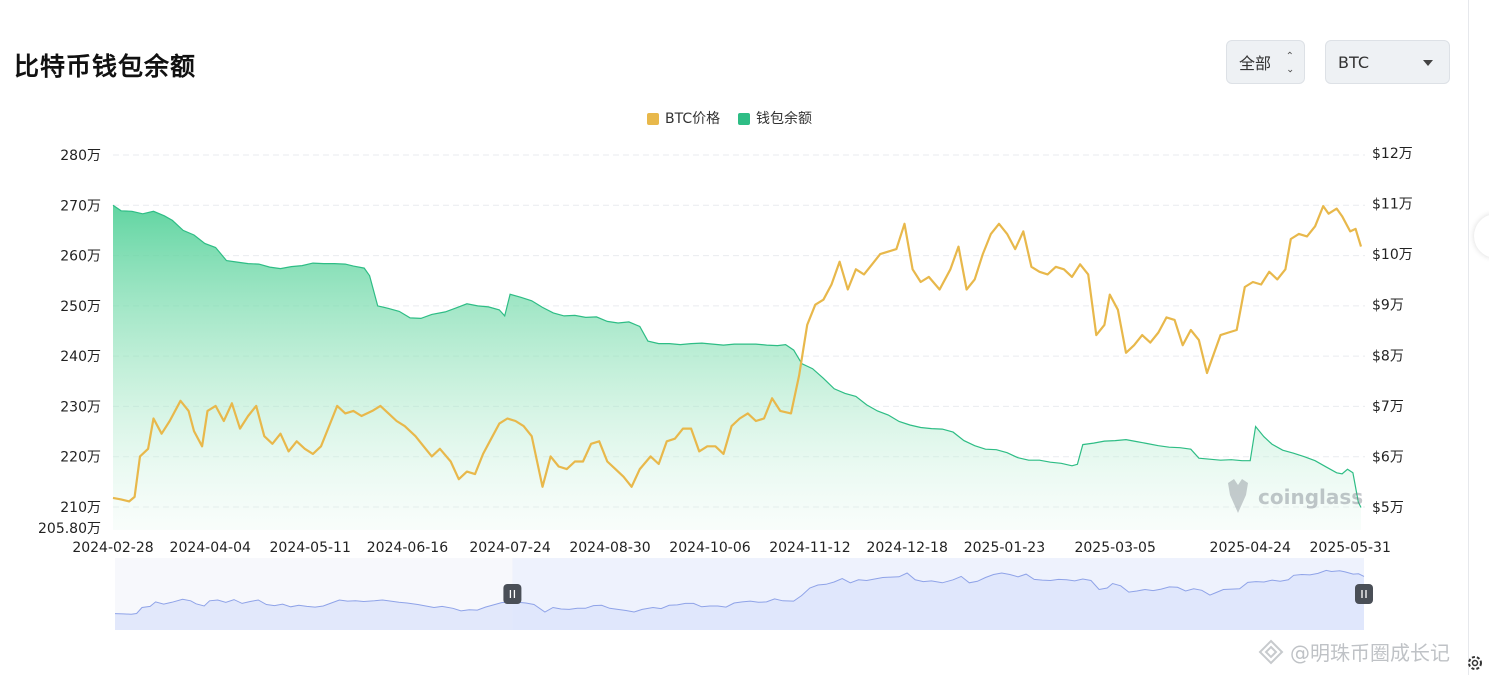 Image resolution: width=1489 pixels, height=675 pixels. I want to click on range-select: 全部 ⌃ ⌃, so click(1265, 62).